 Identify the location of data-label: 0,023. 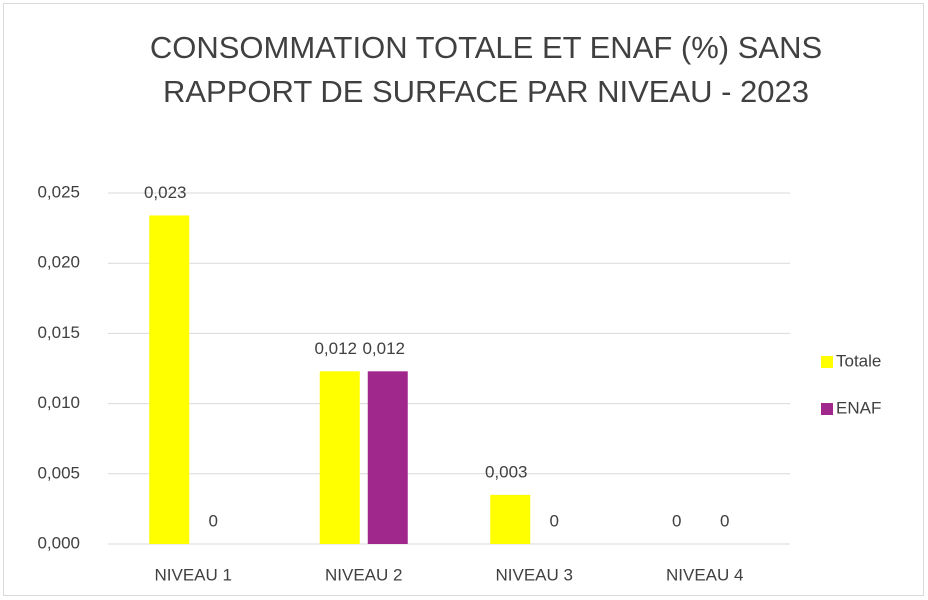
(165, 192).